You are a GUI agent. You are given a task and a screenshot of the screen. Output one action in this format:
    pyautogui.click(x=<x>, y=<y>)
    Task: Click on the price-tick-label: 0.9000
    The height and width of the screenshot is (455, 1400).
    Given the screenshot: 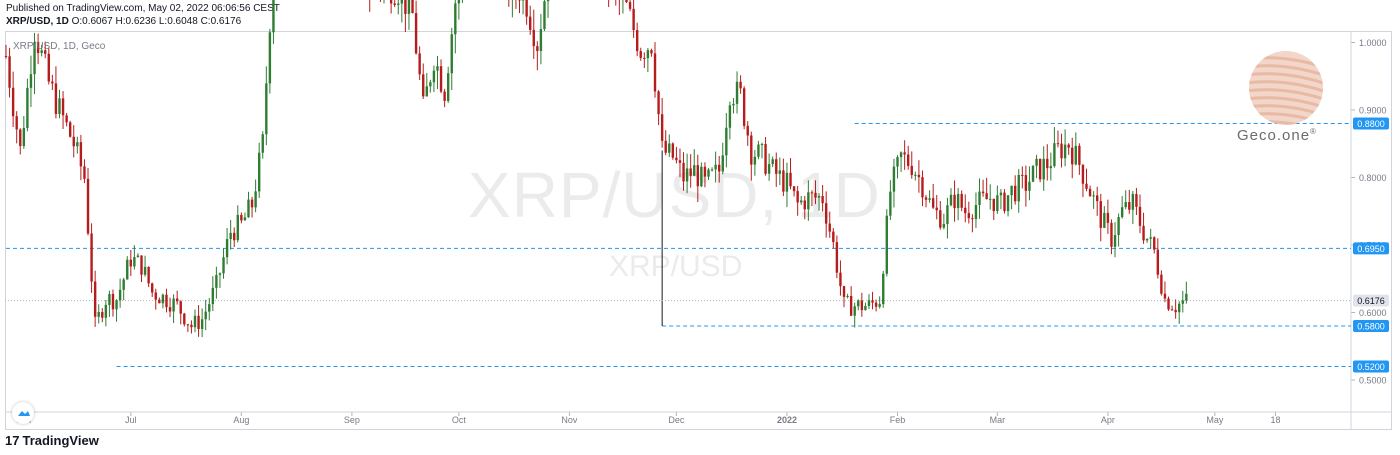 What is the action you would take?
    pyautogui.click(x=1373, y=111)
    